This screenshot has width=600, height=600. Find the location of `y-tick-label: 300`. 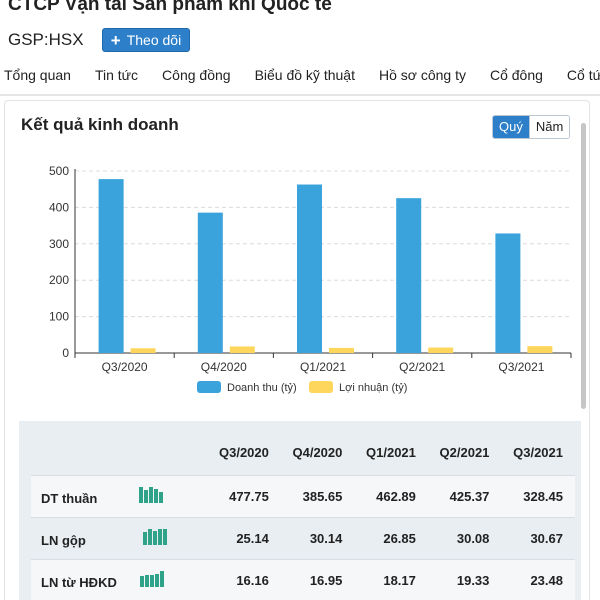

y-tick-label: 300 is located at coordinates (59, 244).